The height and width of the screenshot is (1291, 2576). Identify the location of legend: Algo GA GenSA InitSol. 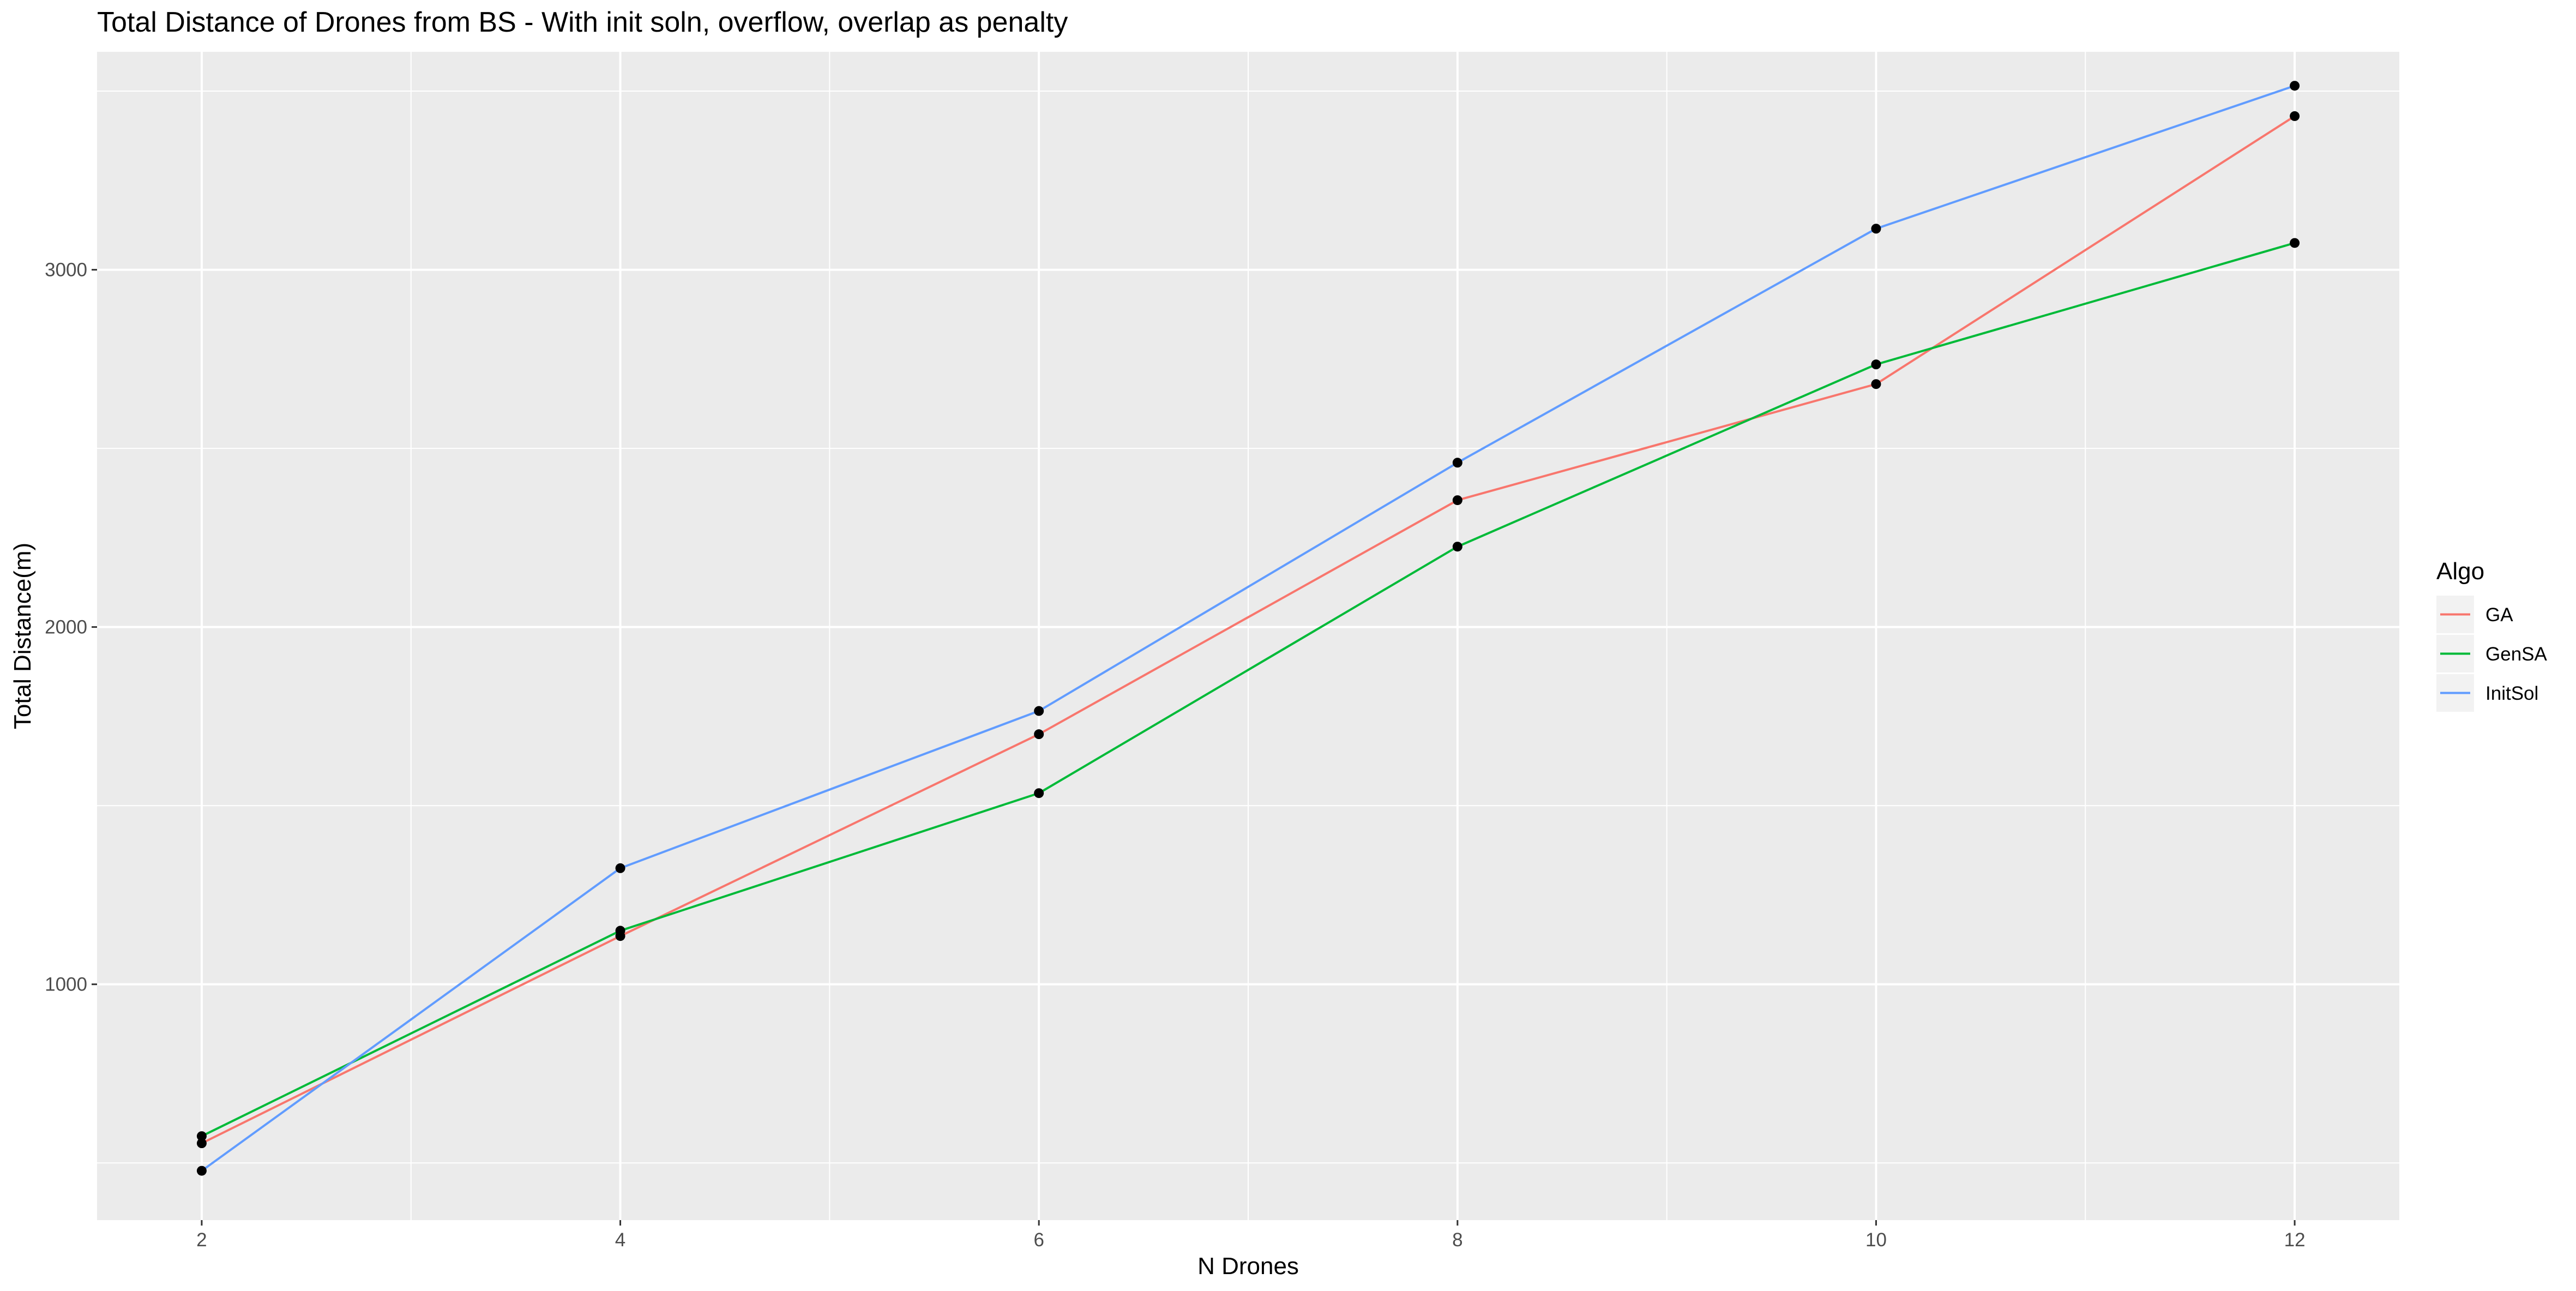
(2491, 635).